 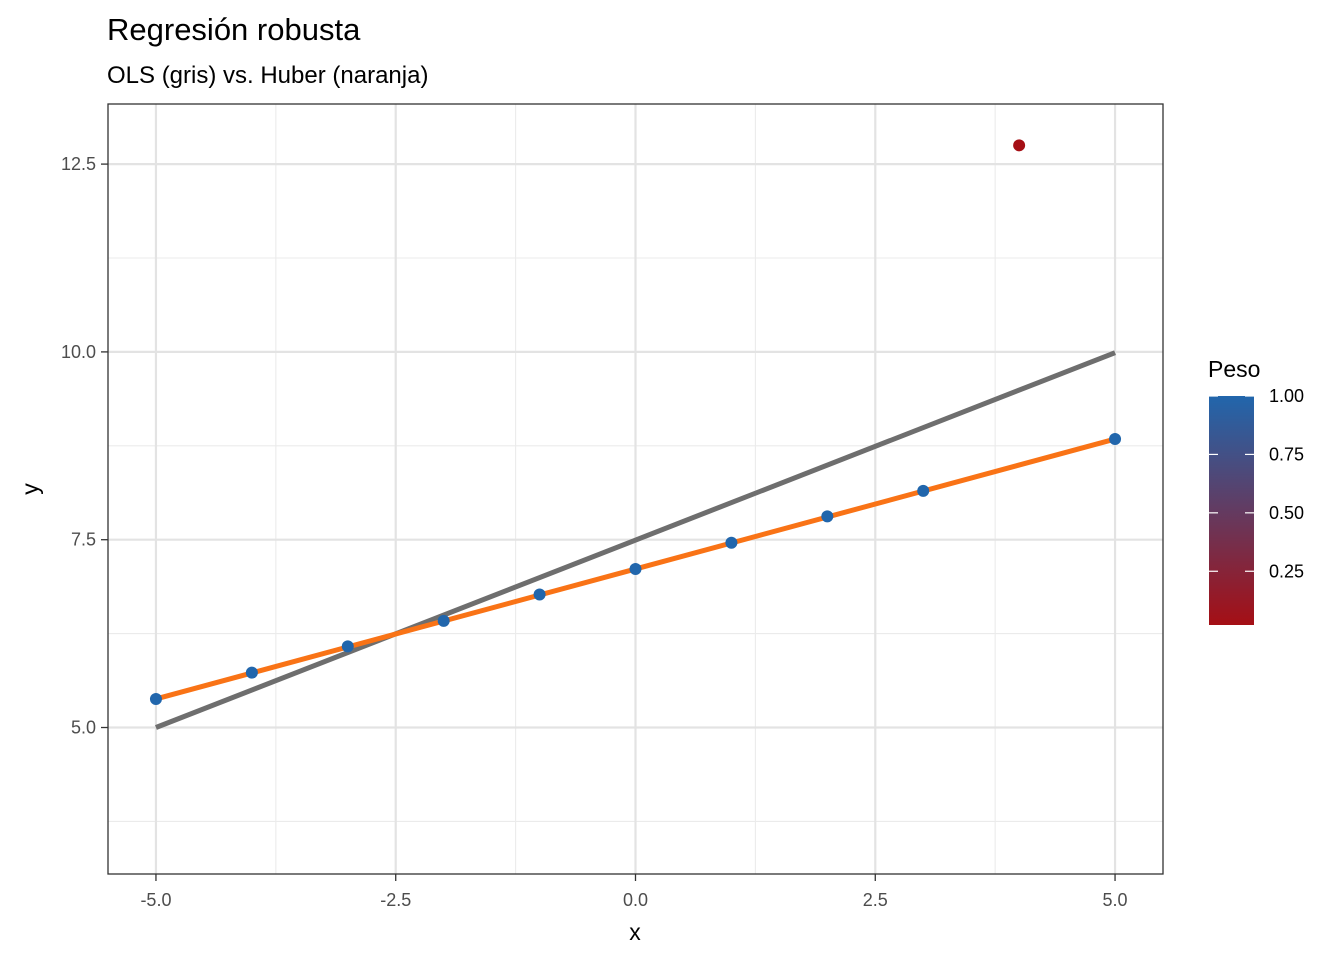 What do you see at coordinates (1256, 483) in the screenshot?
I see `legend-ticks: 1.00 0.75 0.50 0.25` at bounding box center [1256, 483].